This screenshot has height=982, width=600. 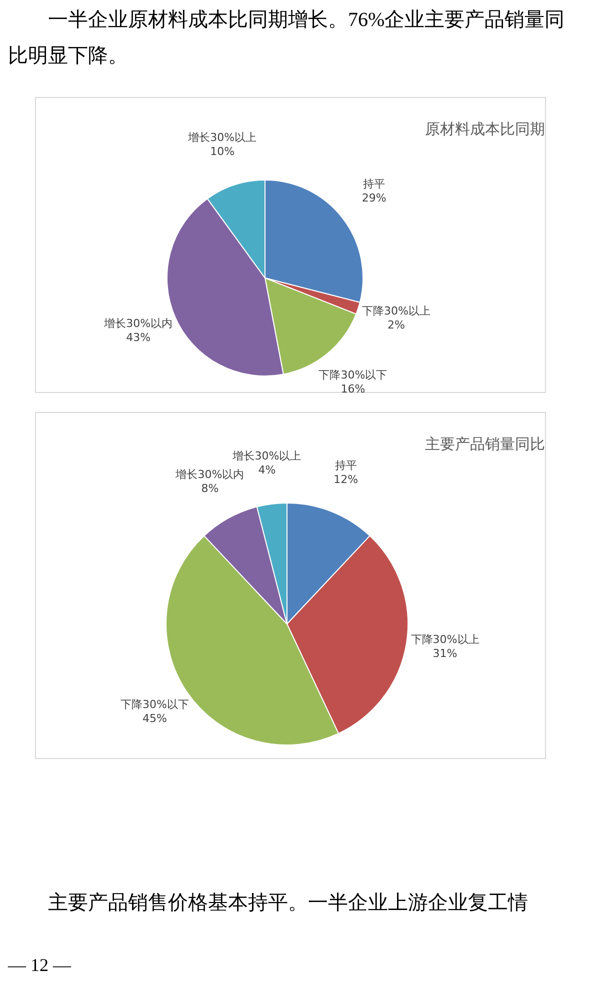 What do you see at coordinates (154, 718) in the screenshot?
I see `data-label: 45%` at bounding box center [154, 718].